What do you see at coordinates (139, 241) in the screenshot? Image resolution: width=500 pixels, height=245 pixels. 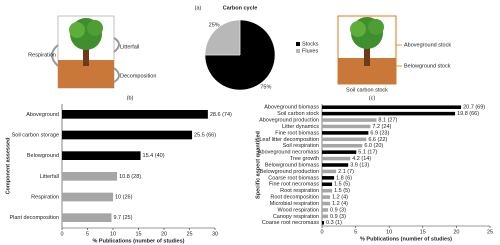 I see `x-axis-title: % Publications (number of studies)` at bounding box center [139, 241].